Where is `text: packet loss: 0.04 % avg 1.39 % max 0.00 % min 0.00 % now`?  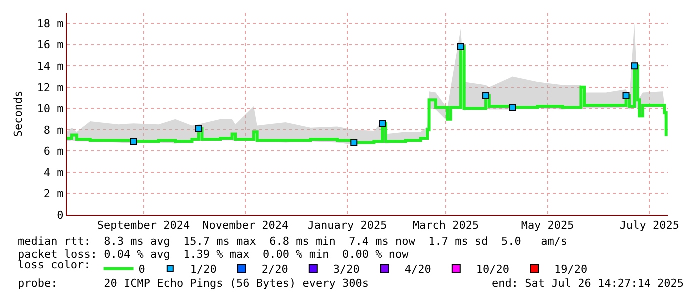 text: packet loss: 0.04 % avg 1.39 % max 0.00 % min 0.00 % now is located at coordinates (214, 254).